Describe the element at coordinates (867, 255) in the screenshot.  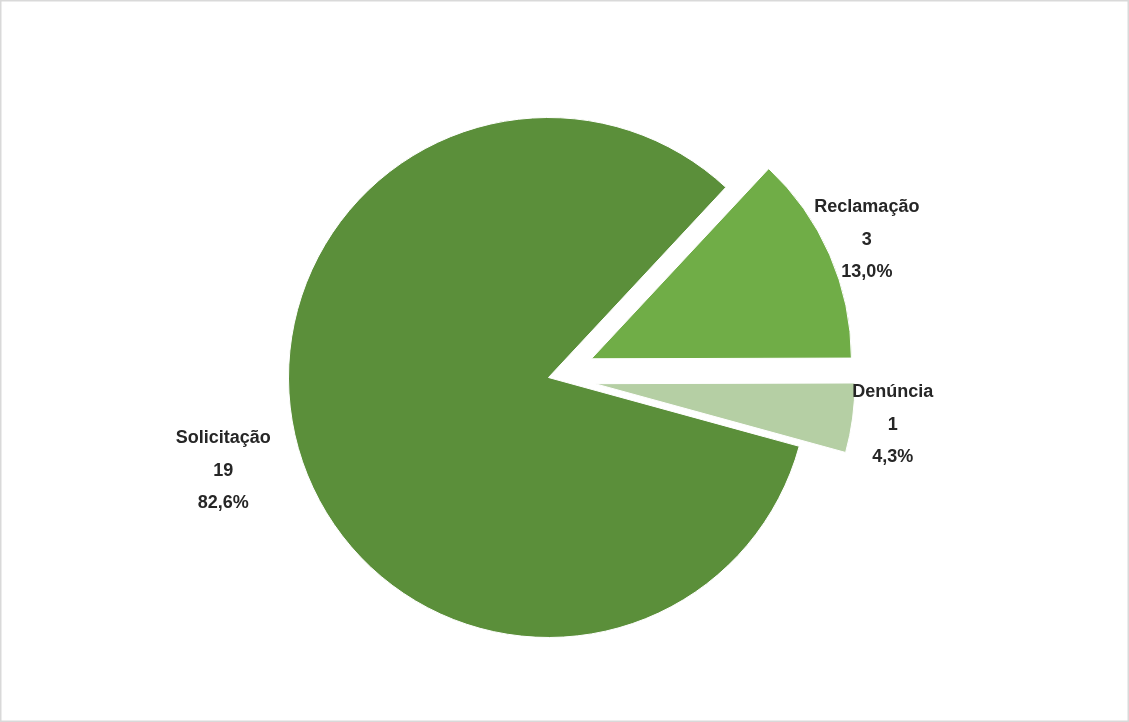
I see `data-label: 3 13,0%` at that location.